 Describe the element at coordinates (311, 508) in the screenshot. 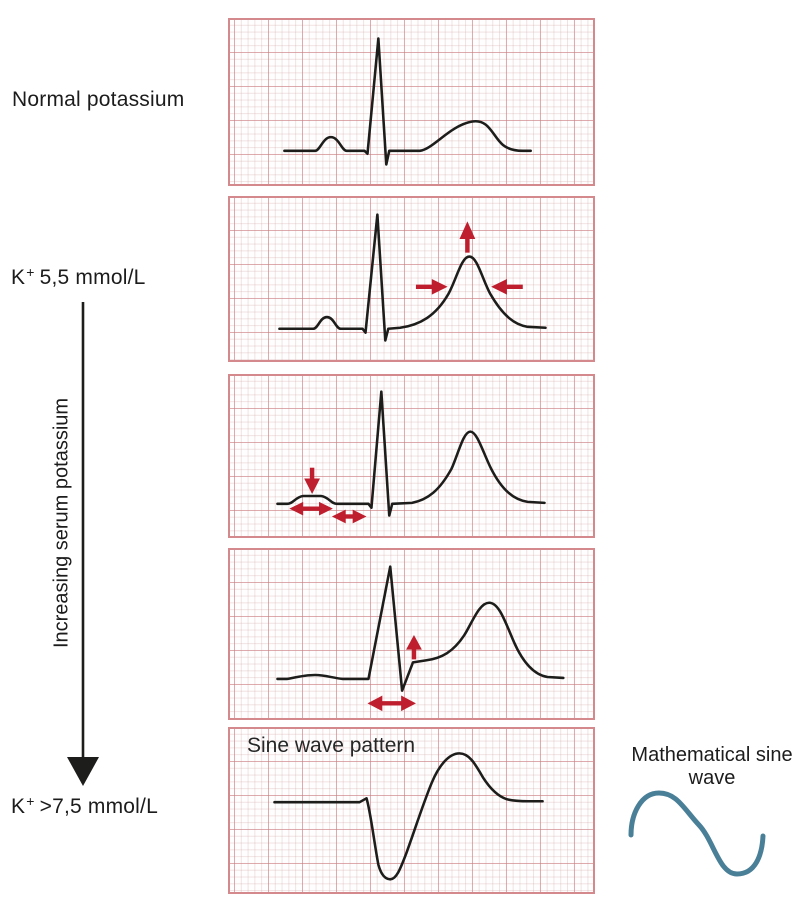

I see `p-wave-widening-double-horizontal-arrow-icon` at that location.